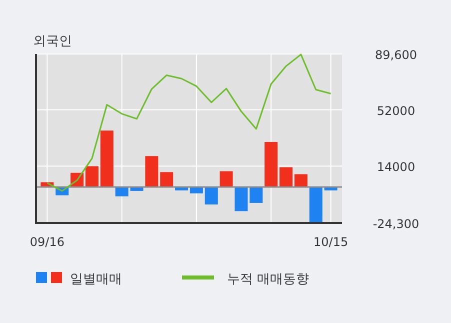 The image size is (451, 323). I want to click on x-tick-label: 10/15, so click(331, 242).